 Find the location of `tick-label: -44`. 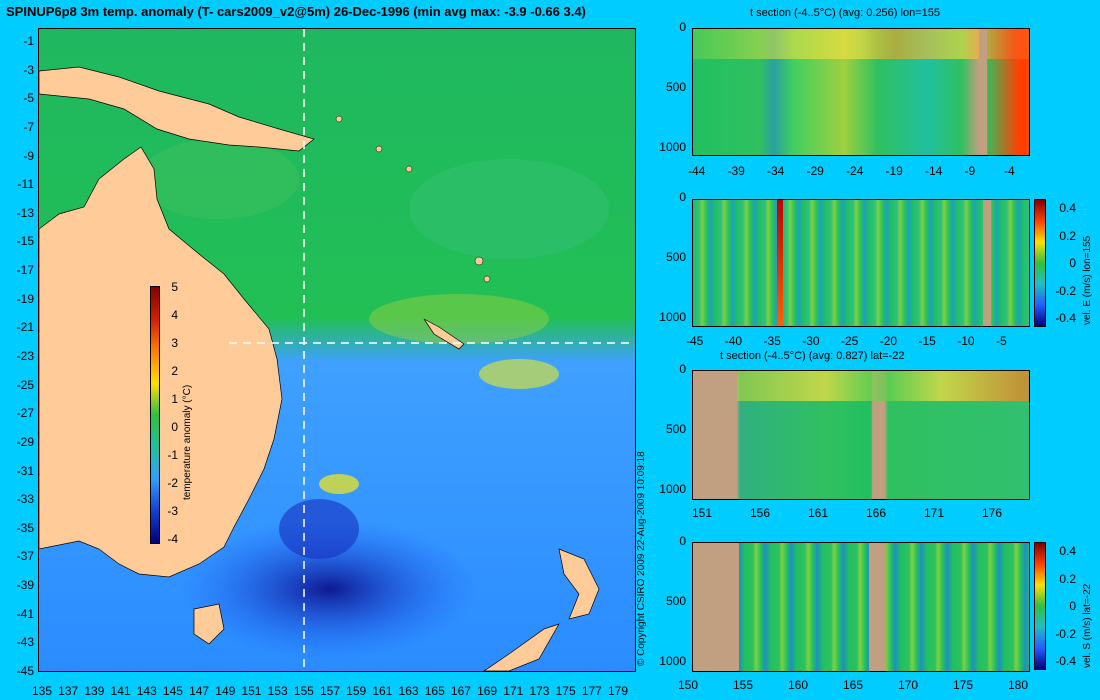

tick-label: -44 is located at coordinates (697, 171).